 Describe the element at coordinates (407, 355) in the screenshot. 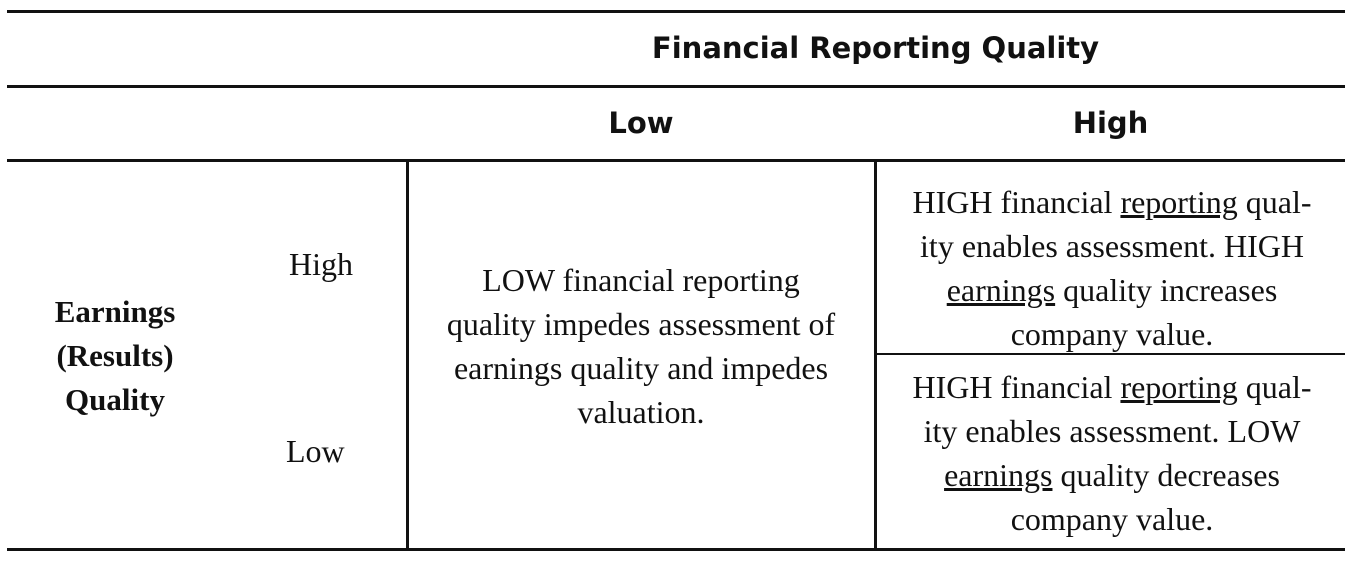

I see `column-divider-left` at that location.